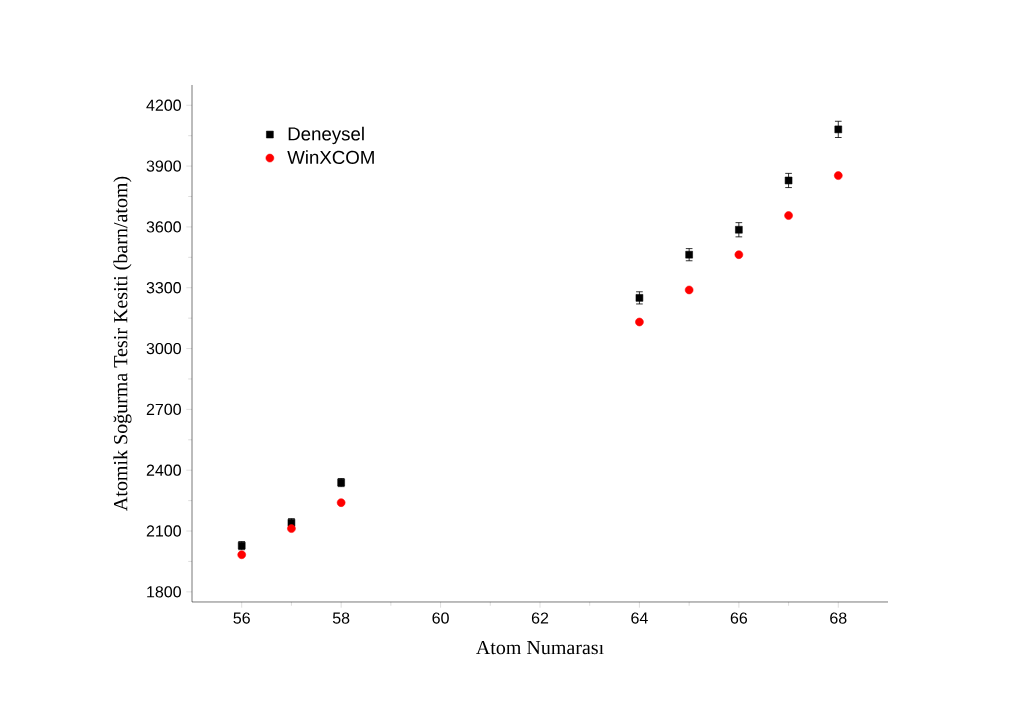  What do you see at coordinates (163, 288) in the screenshot?
I see `y-tick-label: 3300` at bounding box center [163, 288].